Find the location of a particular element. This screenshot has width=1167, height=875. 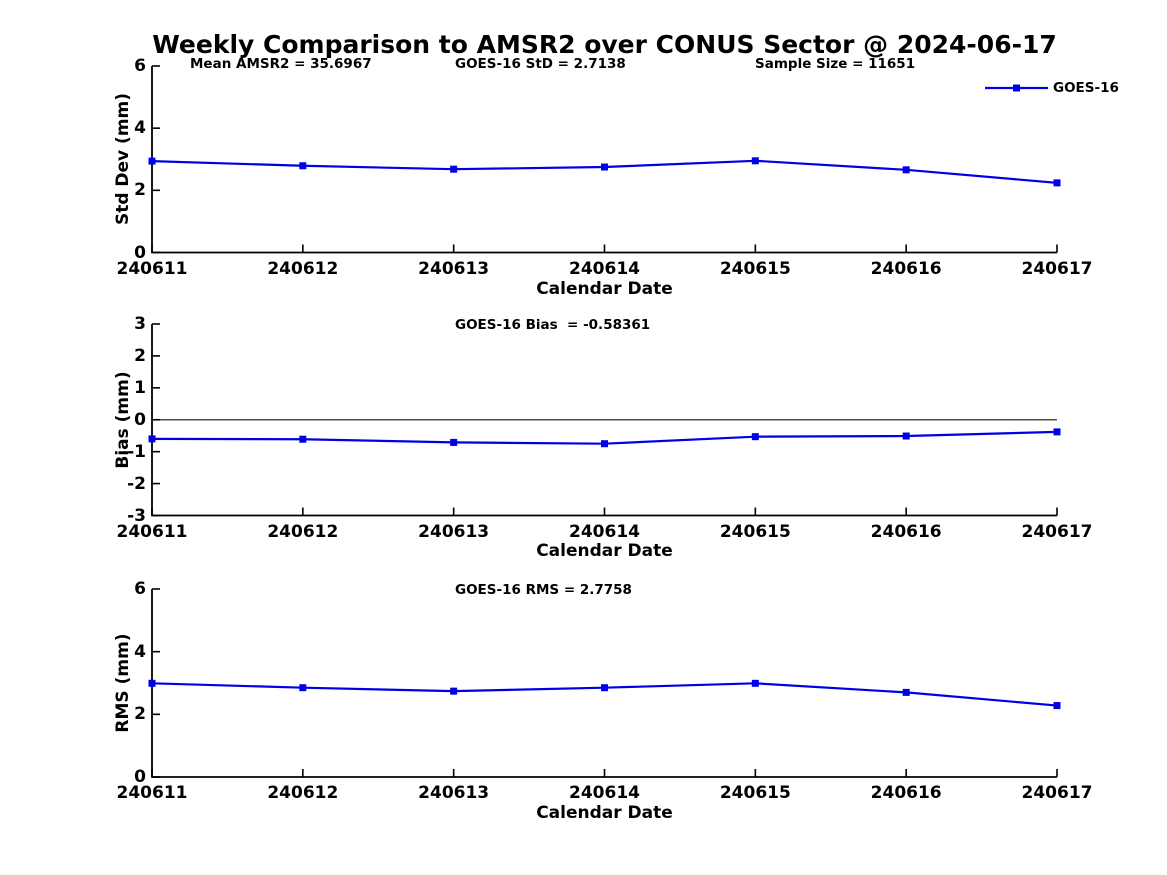

legend-marker is located at coordinates (1016, 88).